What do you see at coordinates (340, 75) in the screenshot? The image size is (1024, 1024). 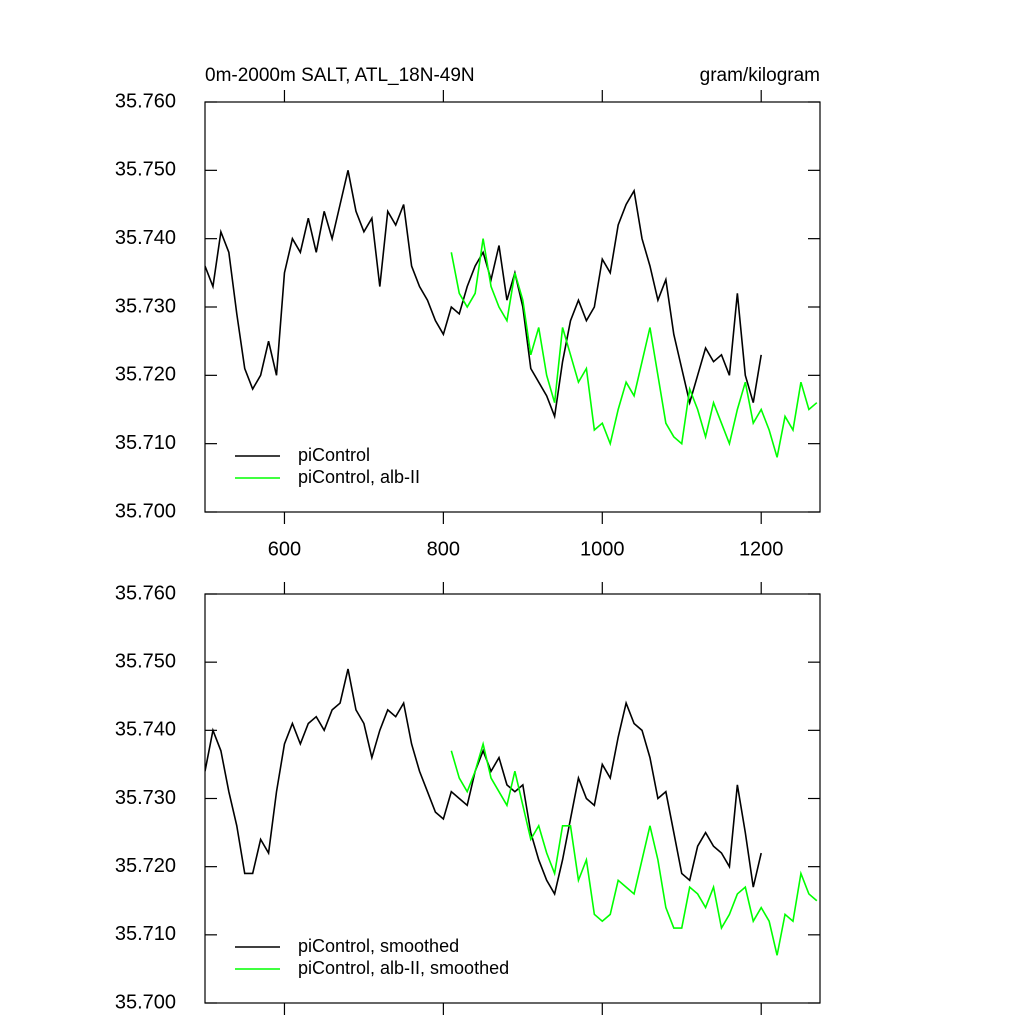 I see `chart-title: 0m-2000m SALT, ATL_18N-49N` at bounding box center [340, 75].